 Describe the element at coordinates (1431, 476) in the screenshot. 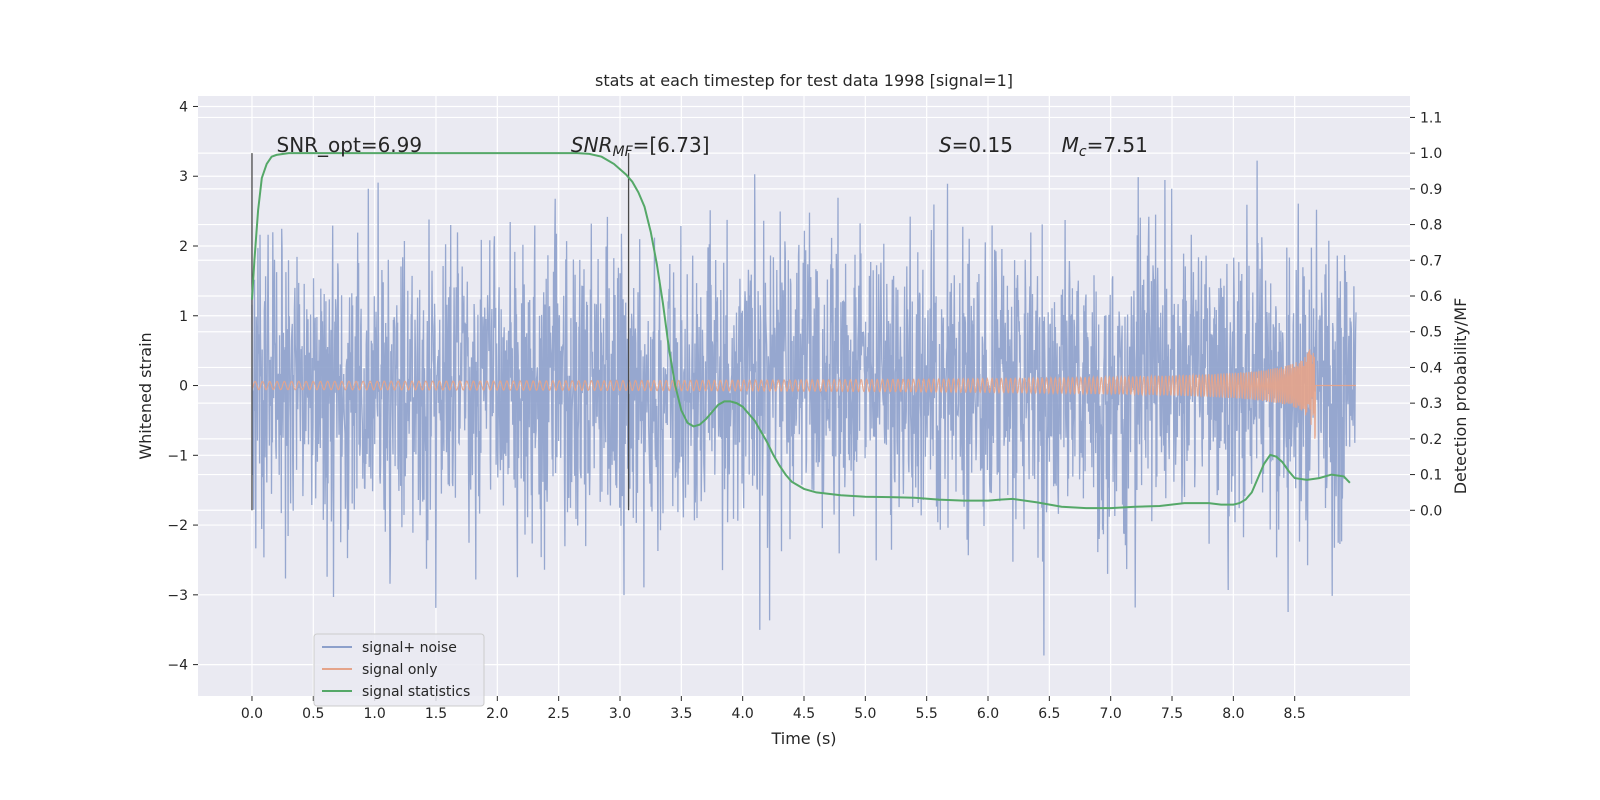

I see `right-y-tick-label: 0.1` at that location.